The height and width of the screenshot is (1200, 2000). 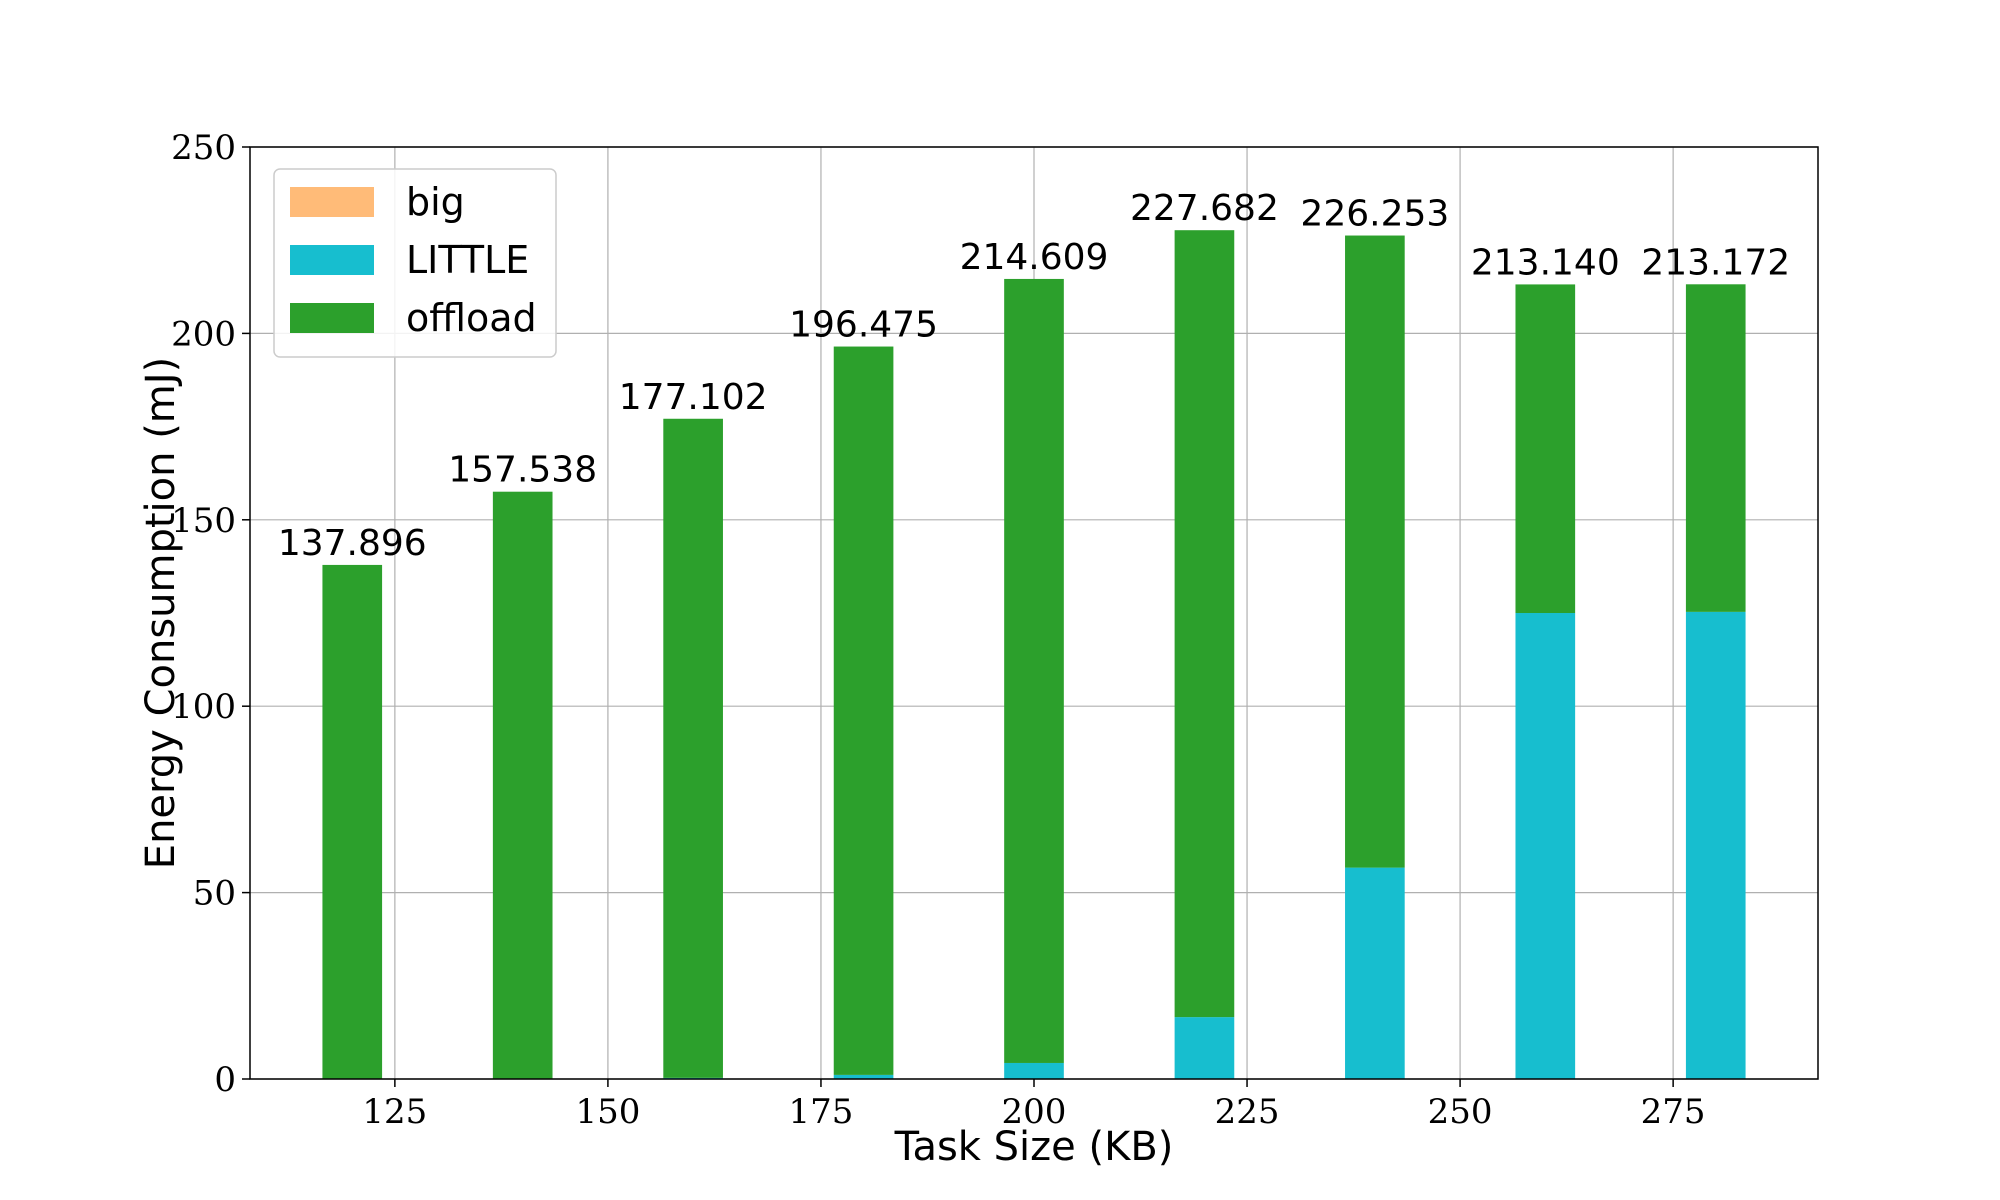 I want to click on bar-total-label: 137.896, so click(x=352, y=543).